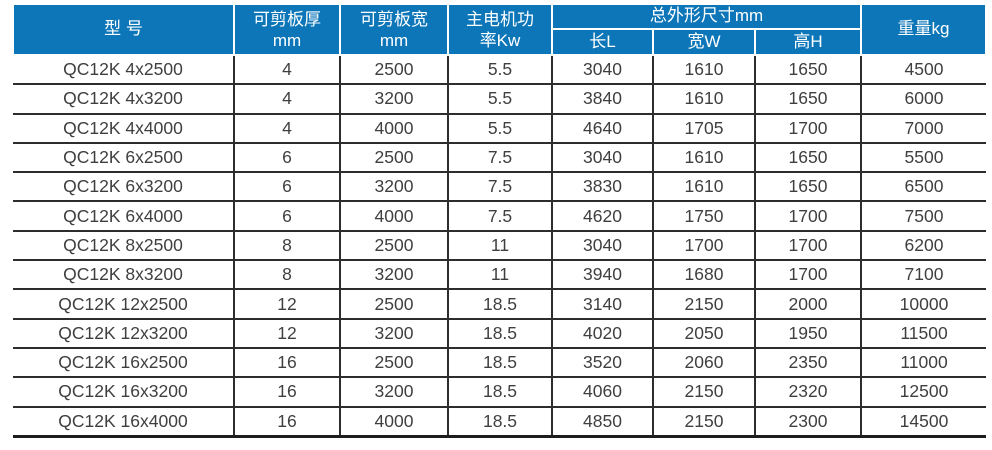 The width and height of the screenshot is (992, 450). I want to click on col-header-plate-width-unit: mm, so click(394, 40).